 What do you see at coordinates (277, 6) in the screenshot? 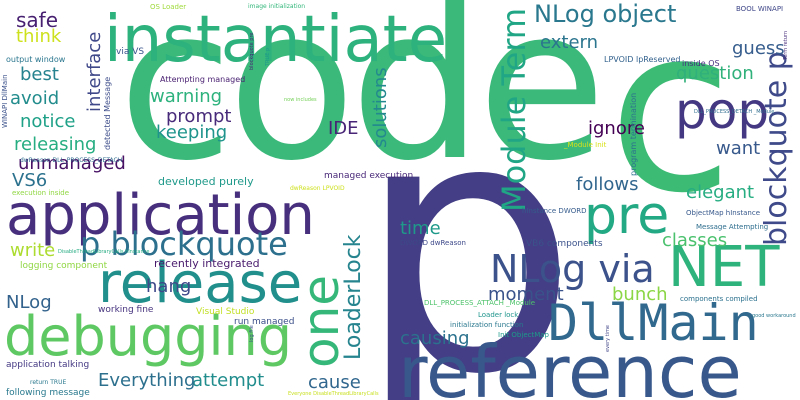
I see `word-image-initialization: image initialization` at bounding box center [277, 6].